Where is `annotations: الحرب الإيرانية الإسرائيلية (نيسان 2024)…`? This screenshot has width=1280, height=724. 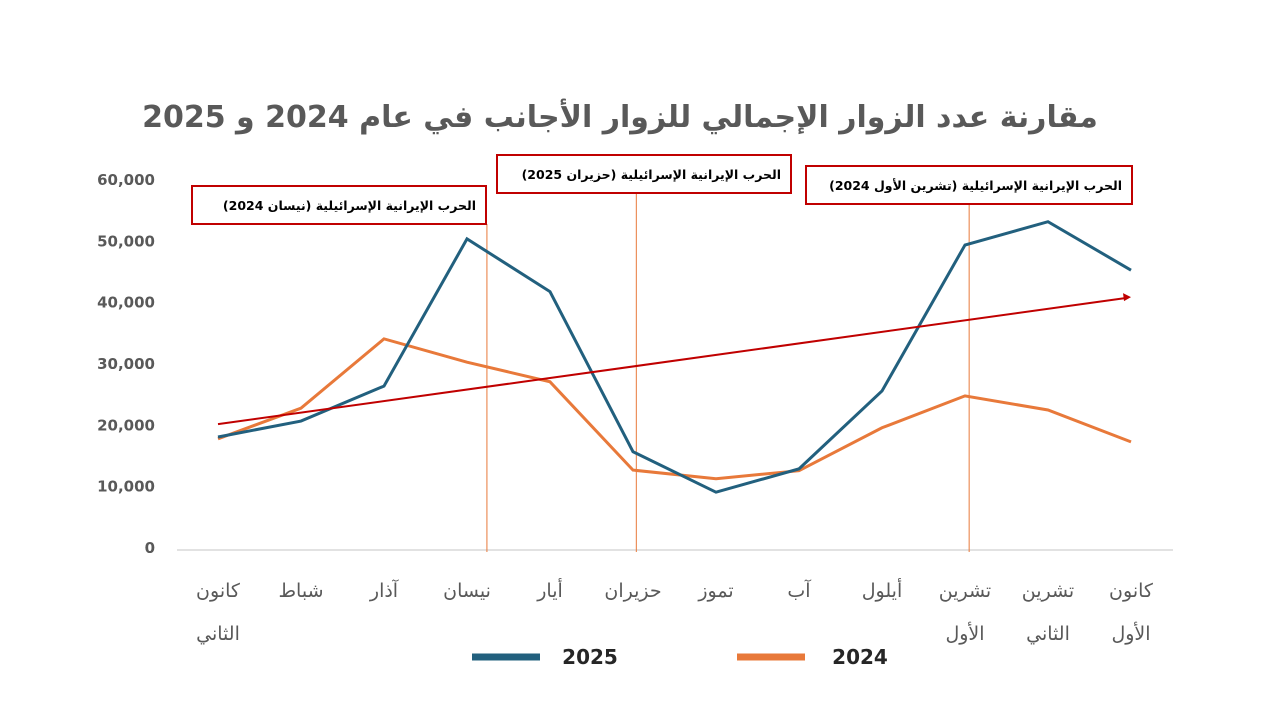
annotations: الحرب الإيرانية الإسرائيلية (نيسان 2024)… is located at coordinates (662, 189).